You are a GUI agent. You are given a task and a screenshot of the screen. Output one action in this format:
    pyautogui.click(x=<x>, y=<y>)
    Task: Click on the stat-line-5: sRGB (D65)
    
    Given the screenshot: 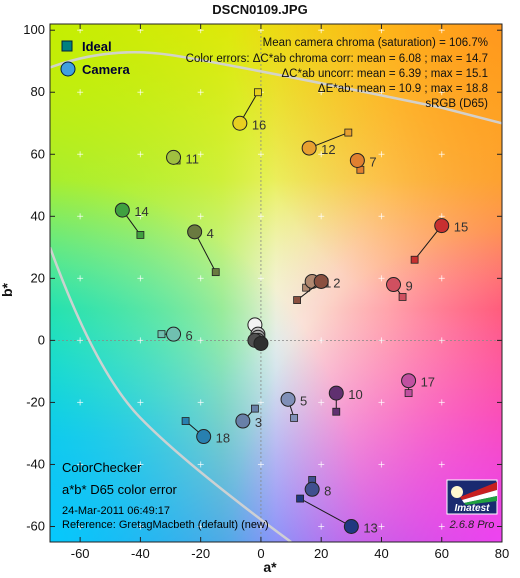 What is the action you would take?
    pyautogui.click(x=456, y=104)
    